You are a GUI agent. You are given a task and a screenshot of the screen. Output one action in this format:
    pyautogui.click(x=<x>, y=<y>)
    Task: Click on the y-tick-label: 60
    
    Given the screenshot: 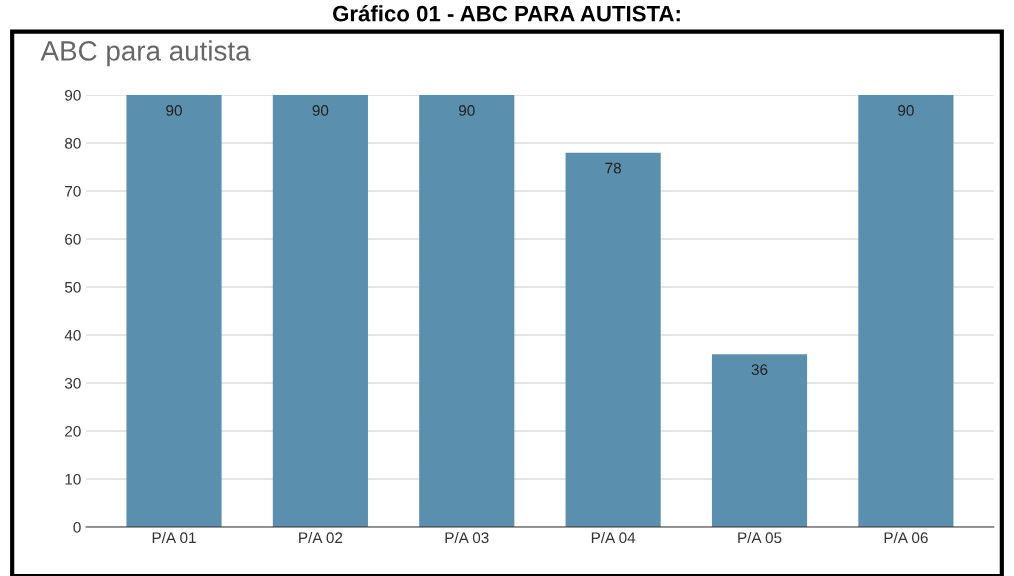 What is the action you would take?
    pyautogui.click(x=73, y=239)
    